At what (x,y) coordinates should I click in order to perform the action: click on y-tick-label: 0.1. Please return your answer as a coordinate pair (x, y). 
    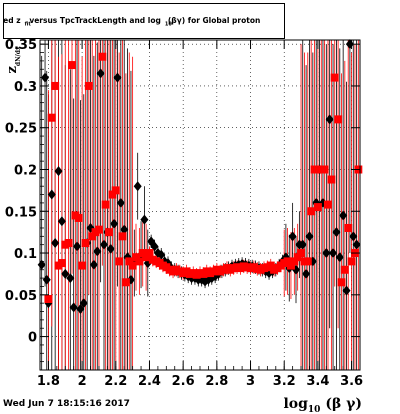
    Looking at the image, I should click on (25, 254).